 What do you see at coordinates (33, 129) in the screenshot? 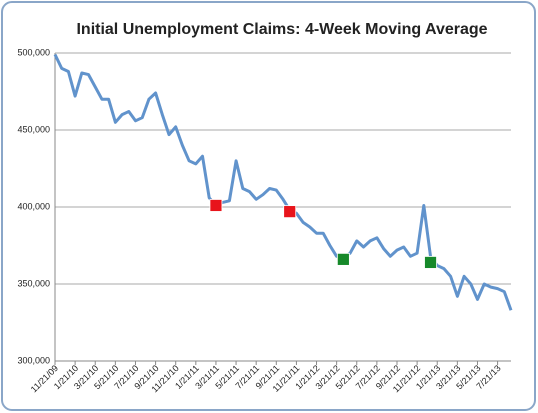
I see `y-tick-label: 450,000` at bounding box center [33, 129].